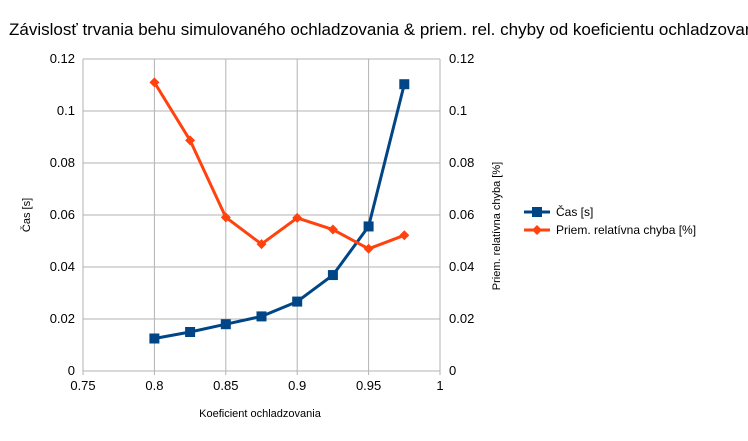  I want to click on legend-label: Čas [s], so click(574, 211).